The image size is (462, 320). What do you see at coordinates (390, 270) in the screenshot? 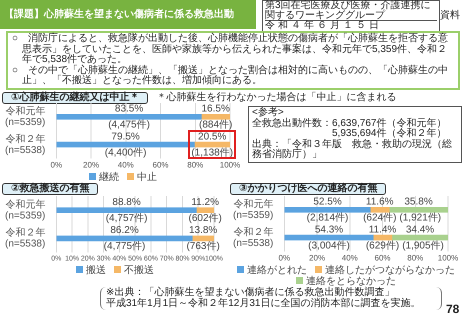
I see `legend-label: 連絡したがつながらなかった` at bounding box center [390, 270].